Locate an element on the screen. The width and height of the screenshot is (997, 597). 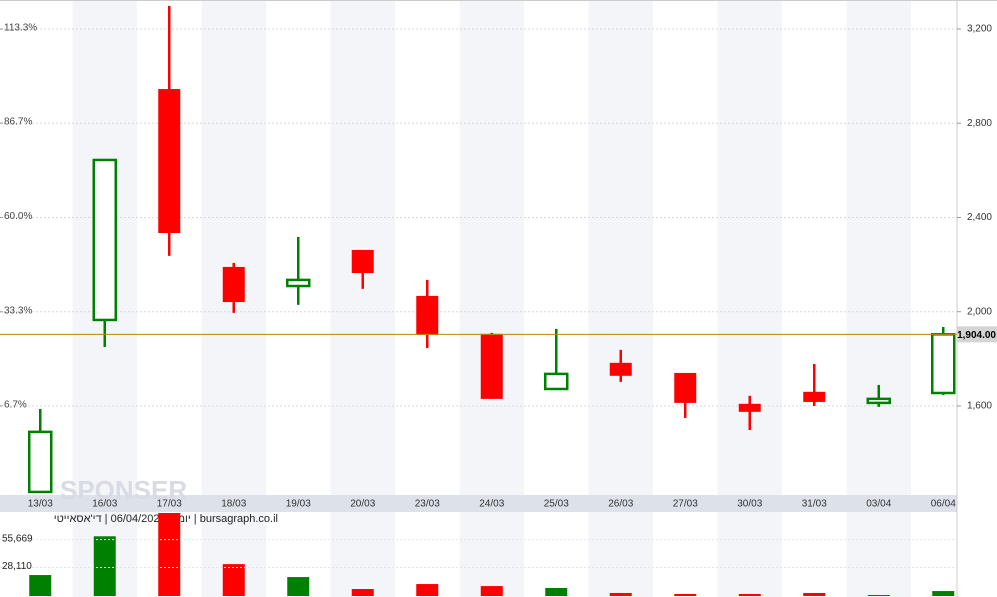
last-price-label: 1,904.00 is located at coordinates (976, 335).